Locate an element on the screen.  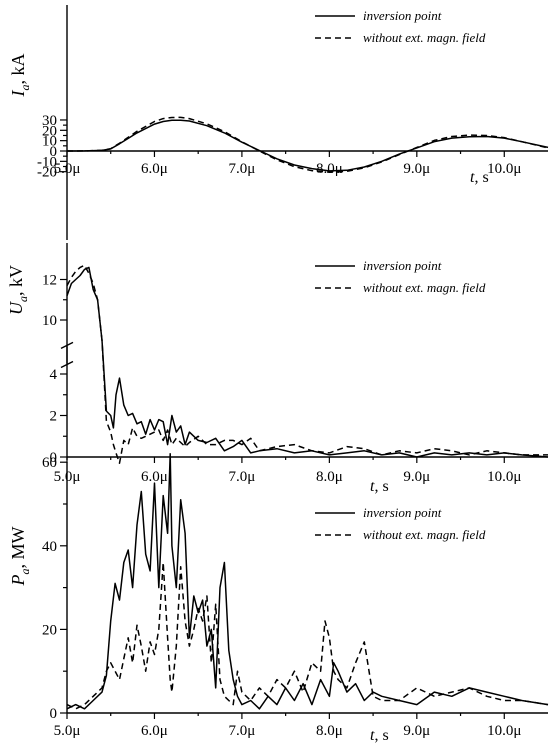
series-line-solid is located at coordinates (307, 145).